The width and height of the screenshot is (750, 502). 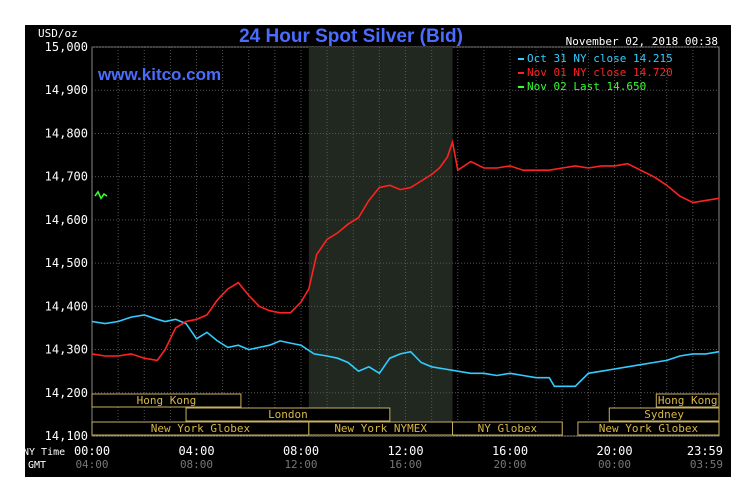 I want to click on x-tick-label-ny: 08:00, so click(x=301, y=451).